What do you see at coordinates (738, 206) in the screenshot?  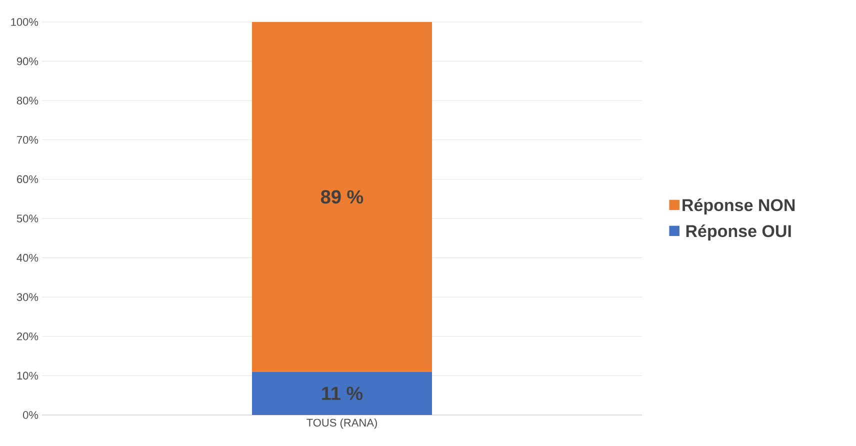 I see `legend-label: Réponse NON` at bounding box center [738, 206].